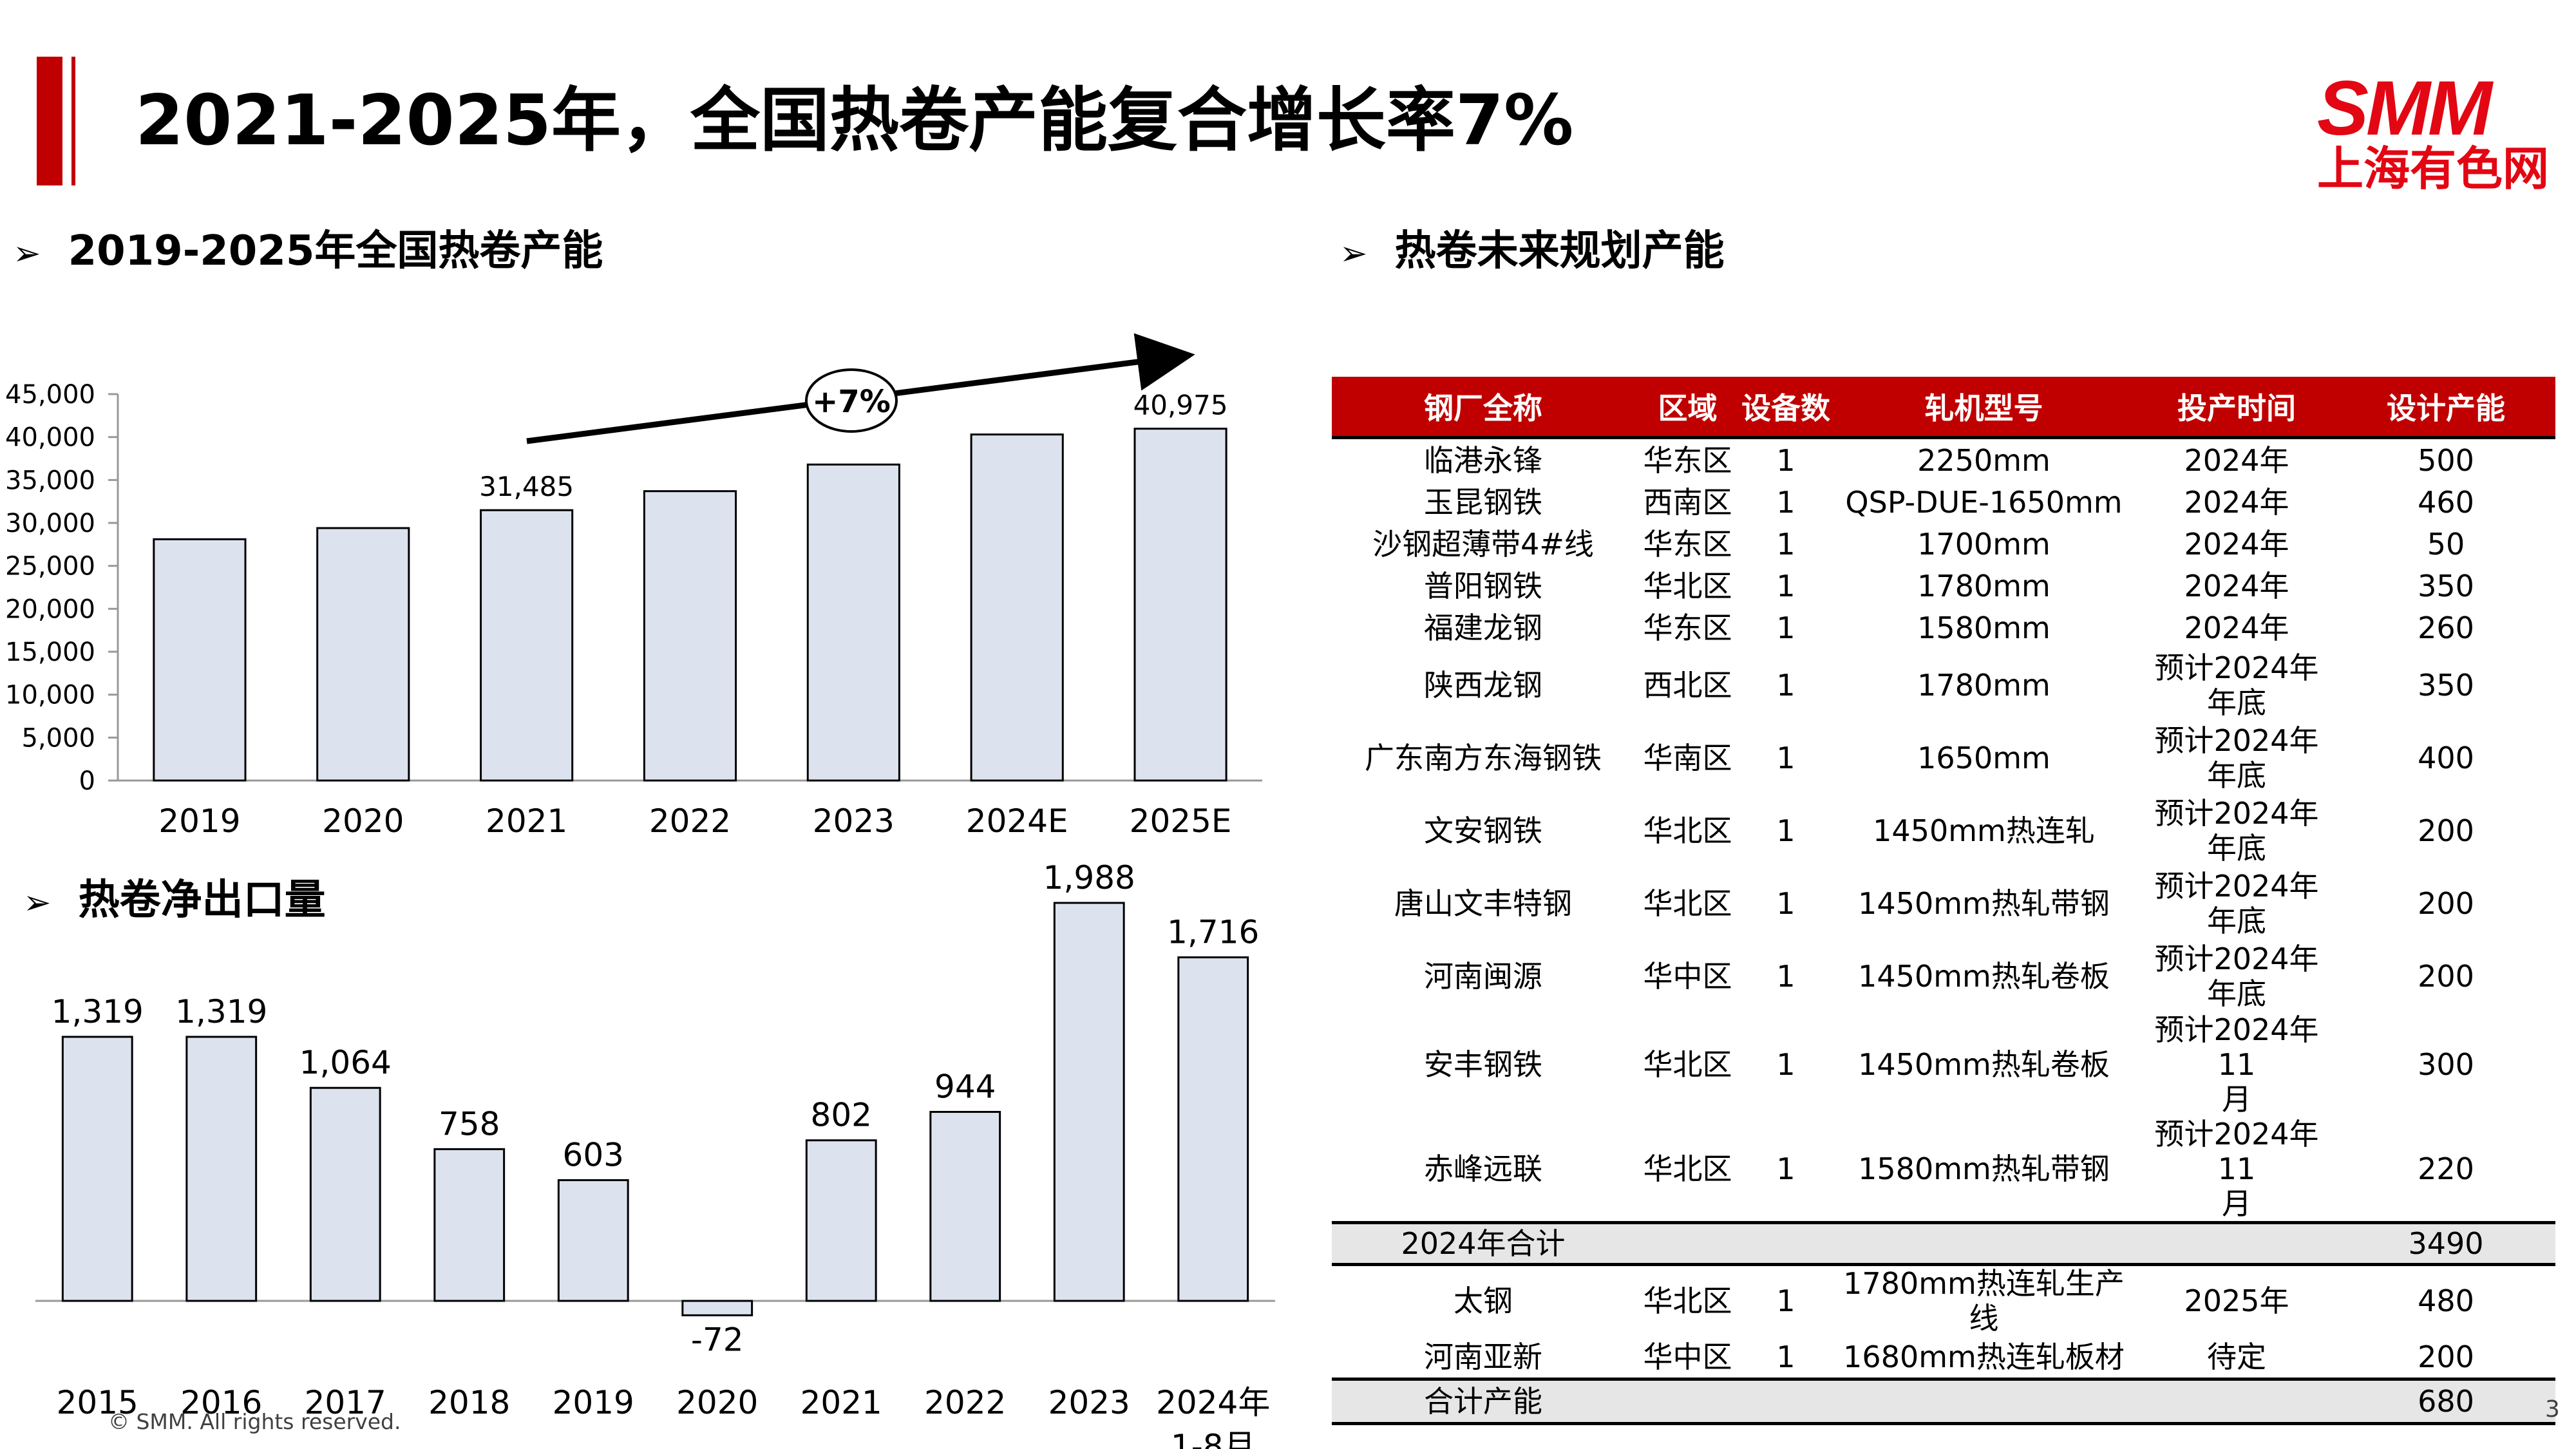 The width and height of the screenshot is (2576, 1449). Describe the element at coordinates (1483, 1243) in the screenshot. I see `subtotal-row-label: 2024年合计` at that location.